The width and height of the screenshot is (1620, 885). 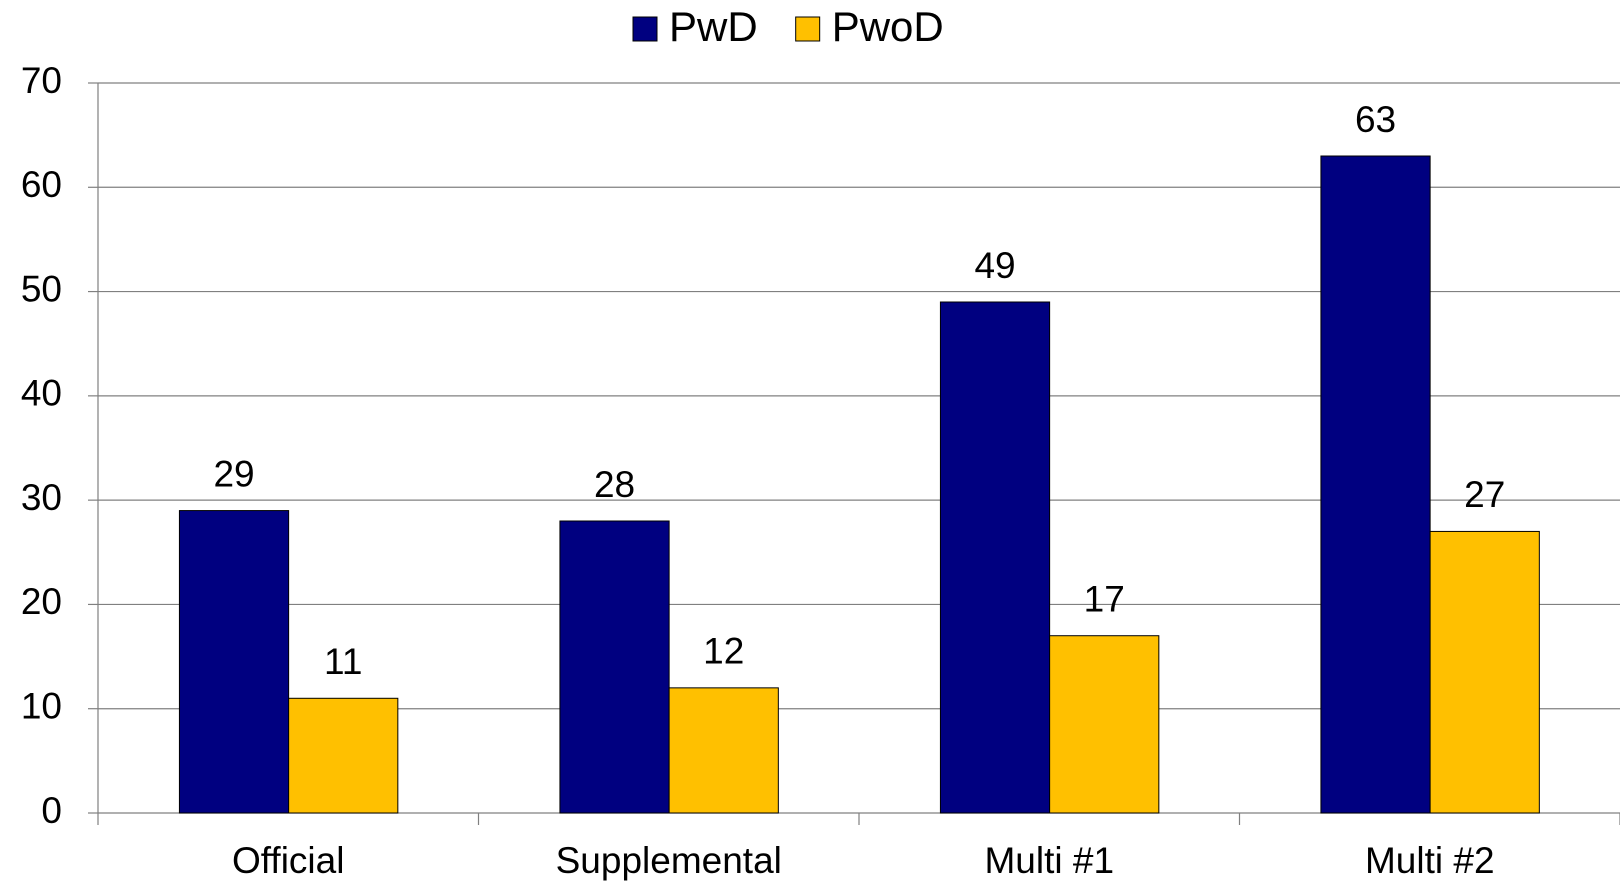 What do you see at coordinates (41, 393) in the screenshot?
I see `y-tick-label: 40` at bounding box center [41, 393].